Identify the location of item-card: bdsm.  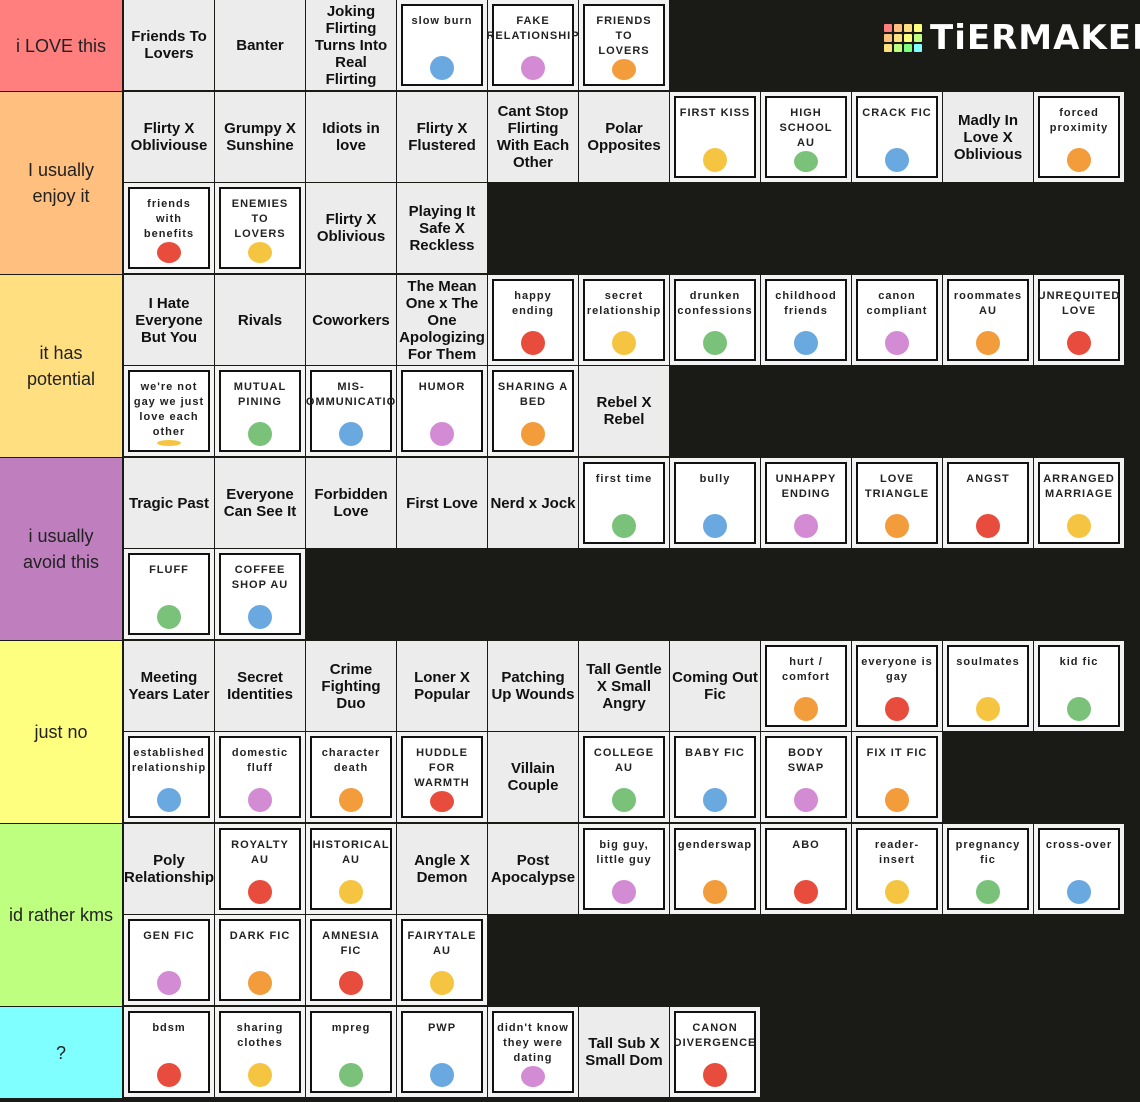
(169, 1052).